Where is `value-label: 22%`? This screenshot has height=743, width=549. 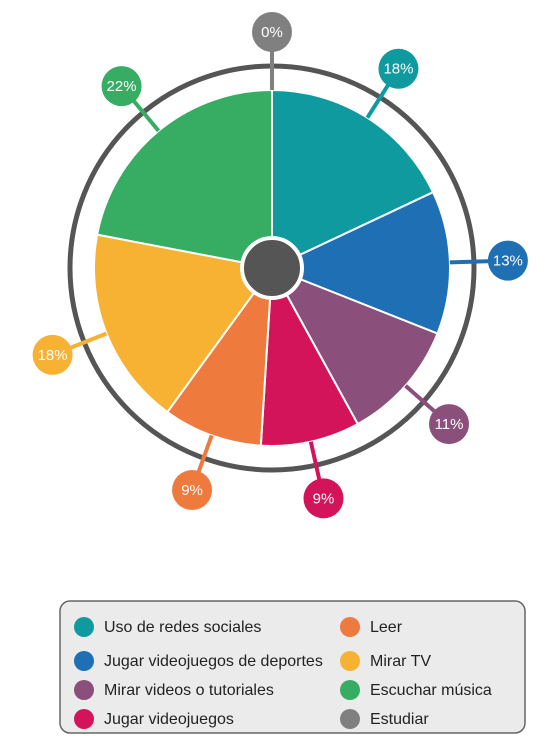 value-label: 22% is located at coordinates (122, 86).